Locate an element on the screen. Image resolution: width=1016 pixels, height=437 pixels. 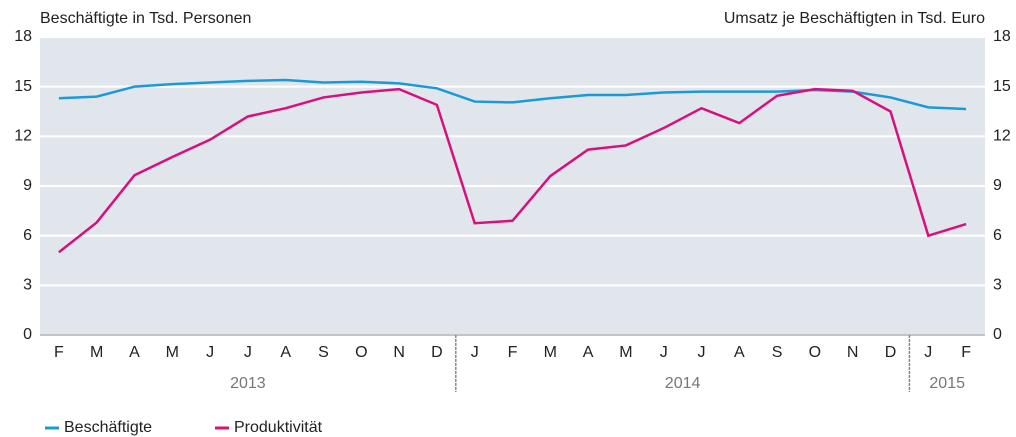
y-tick-label: 15 is located at coordinates (23, 86).